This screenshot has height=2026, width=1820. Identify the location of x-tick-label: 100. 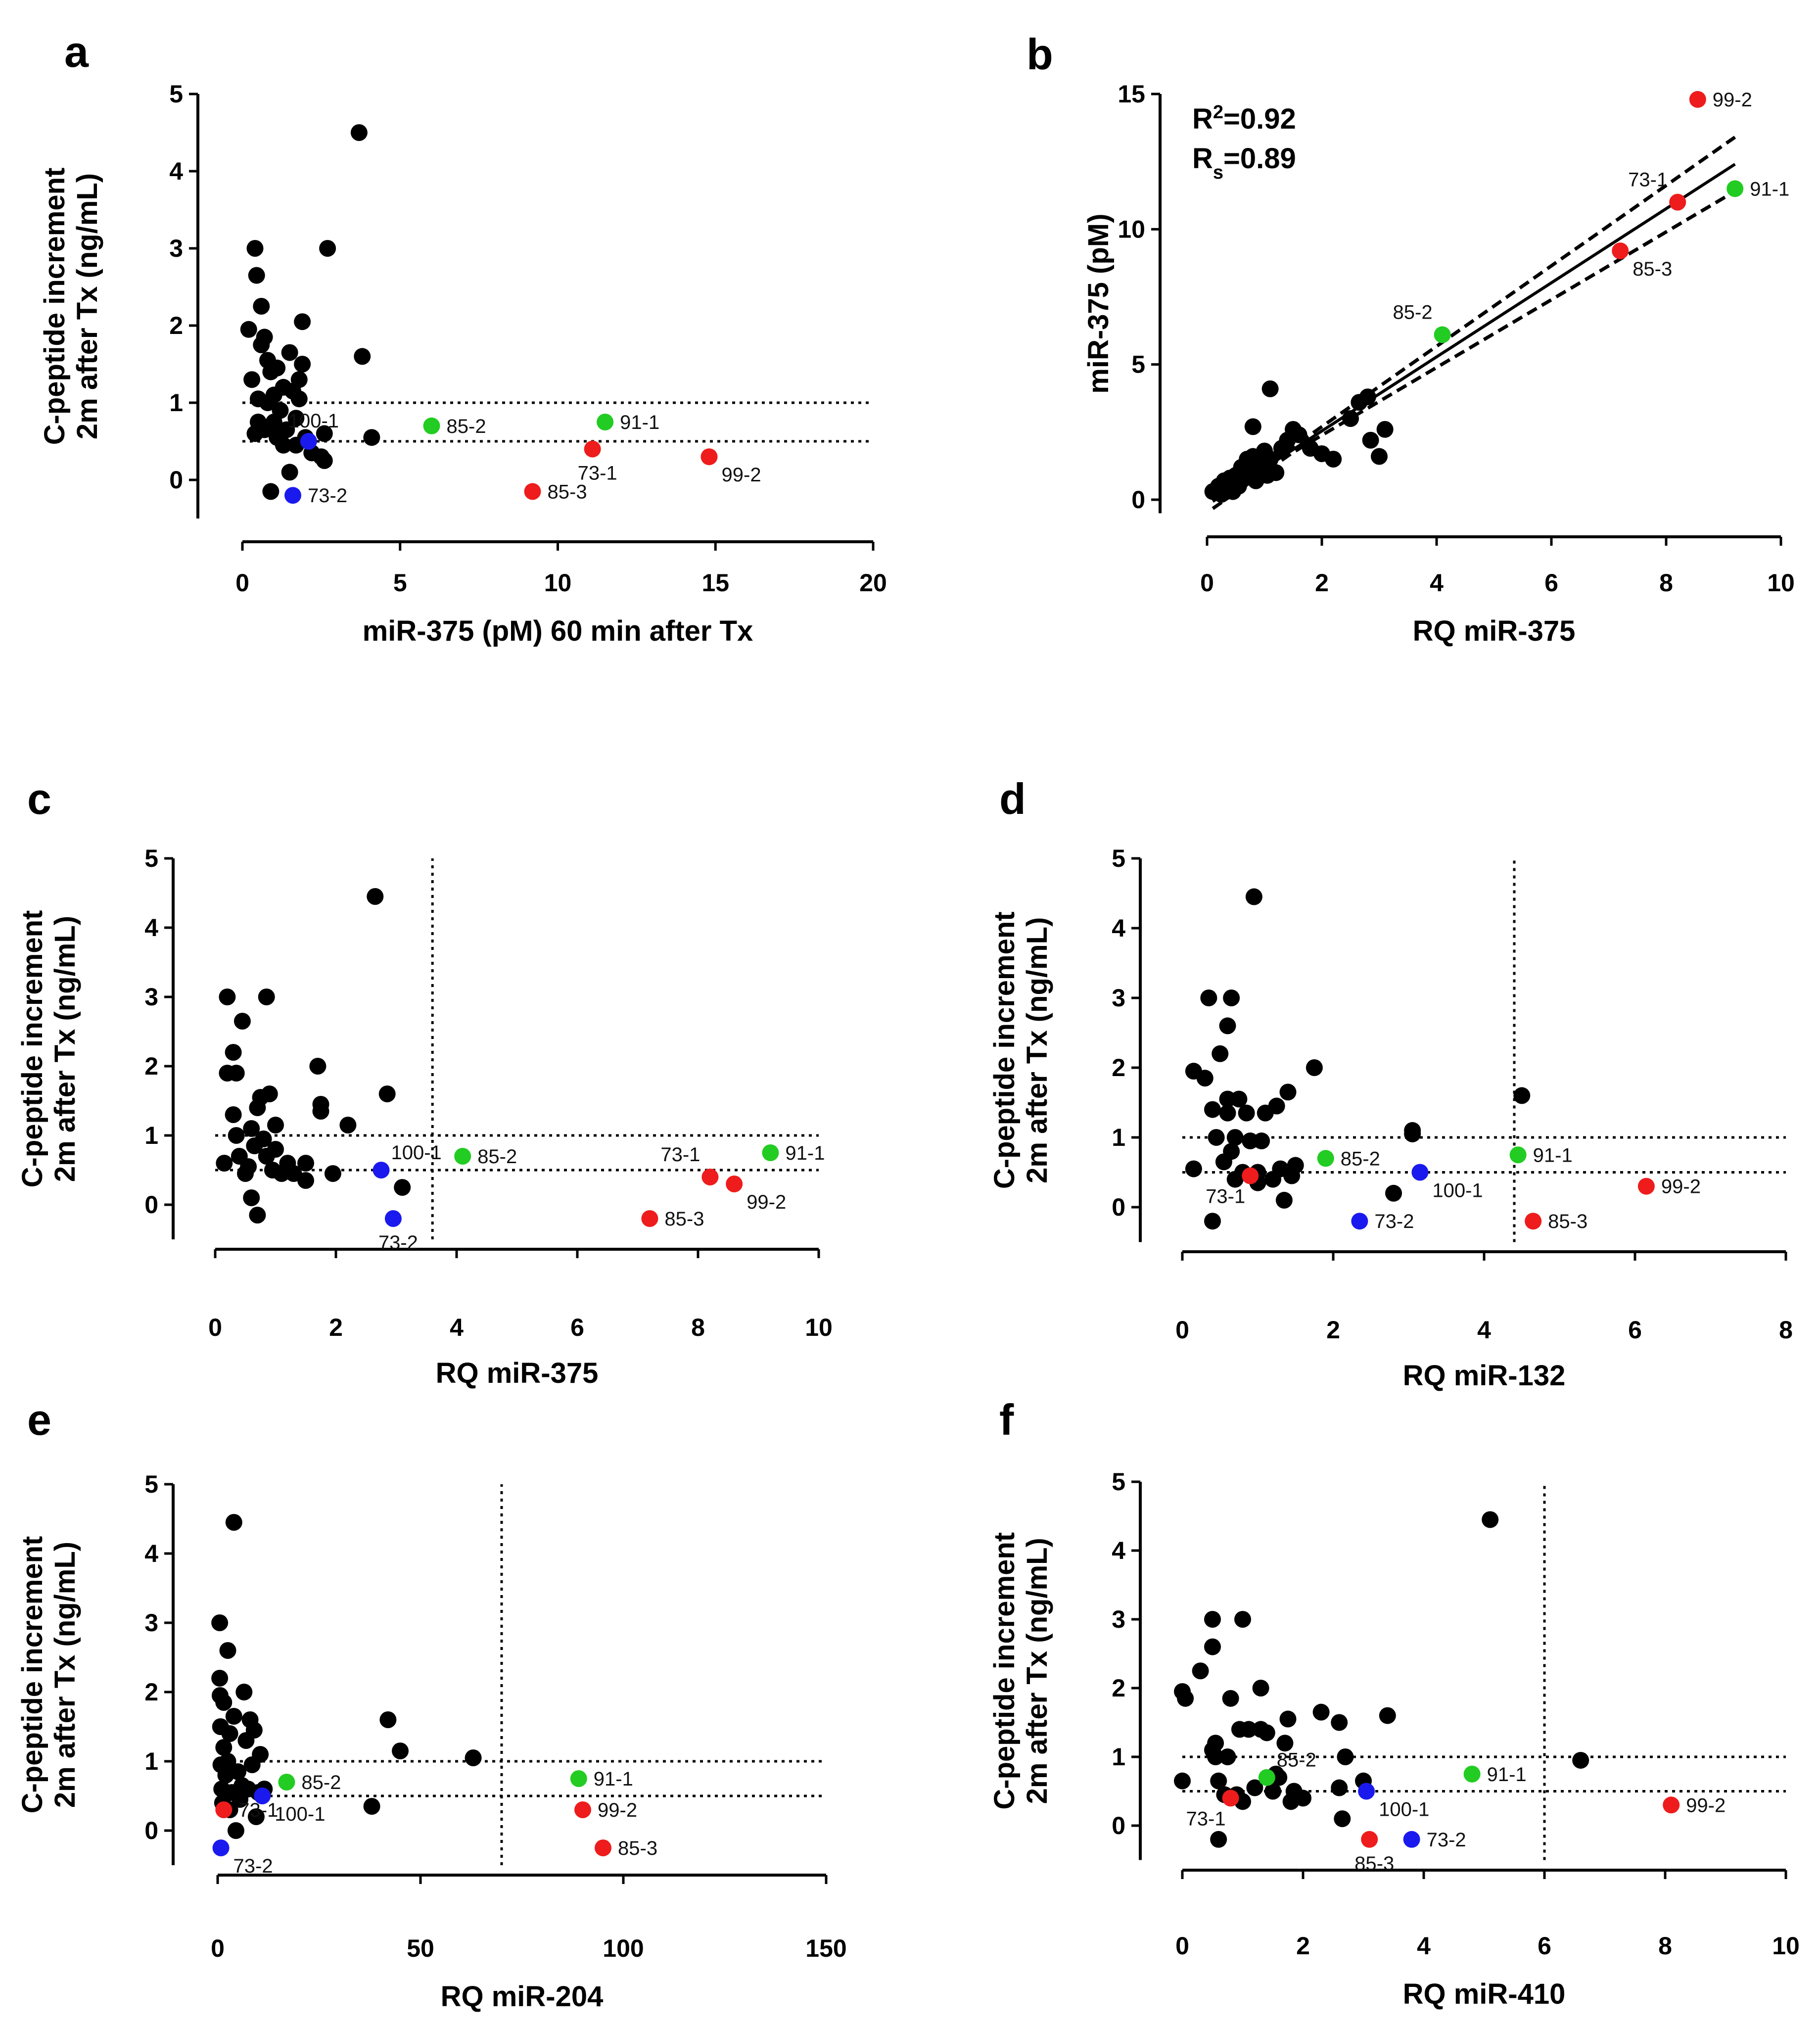
(623, 1948).